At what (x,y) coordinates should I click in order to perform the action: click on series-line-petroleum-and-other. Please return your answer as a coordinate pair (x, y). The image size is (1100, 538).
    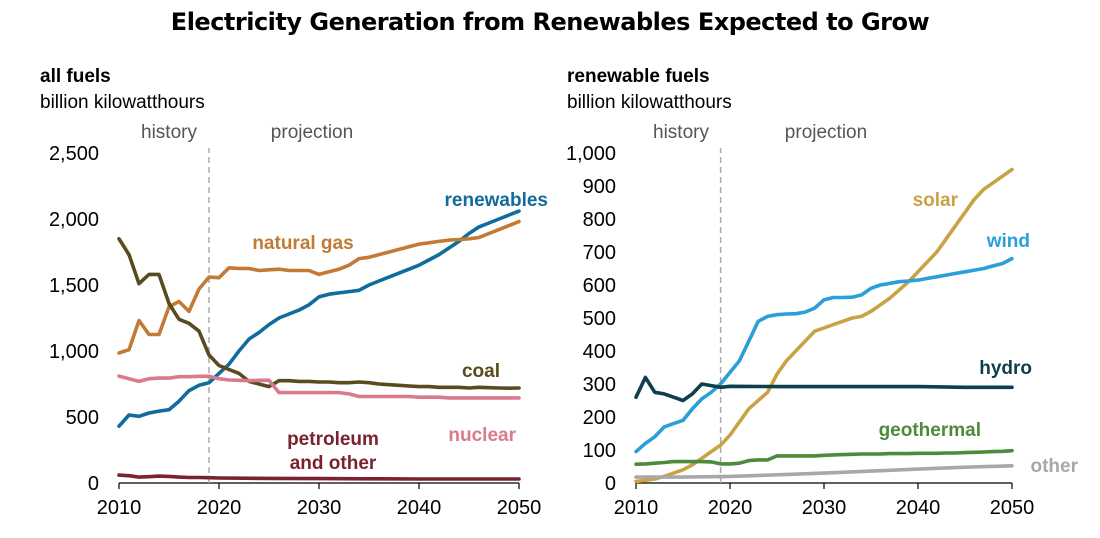
    Looking at the image, I should click on (319, 477).